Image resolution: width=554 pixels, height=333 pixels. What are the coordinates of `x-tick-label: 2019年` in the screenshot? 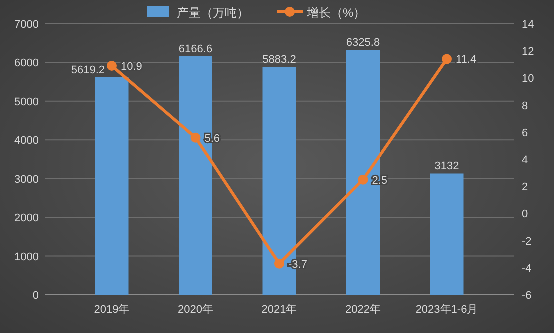 It's located at (112, 310).